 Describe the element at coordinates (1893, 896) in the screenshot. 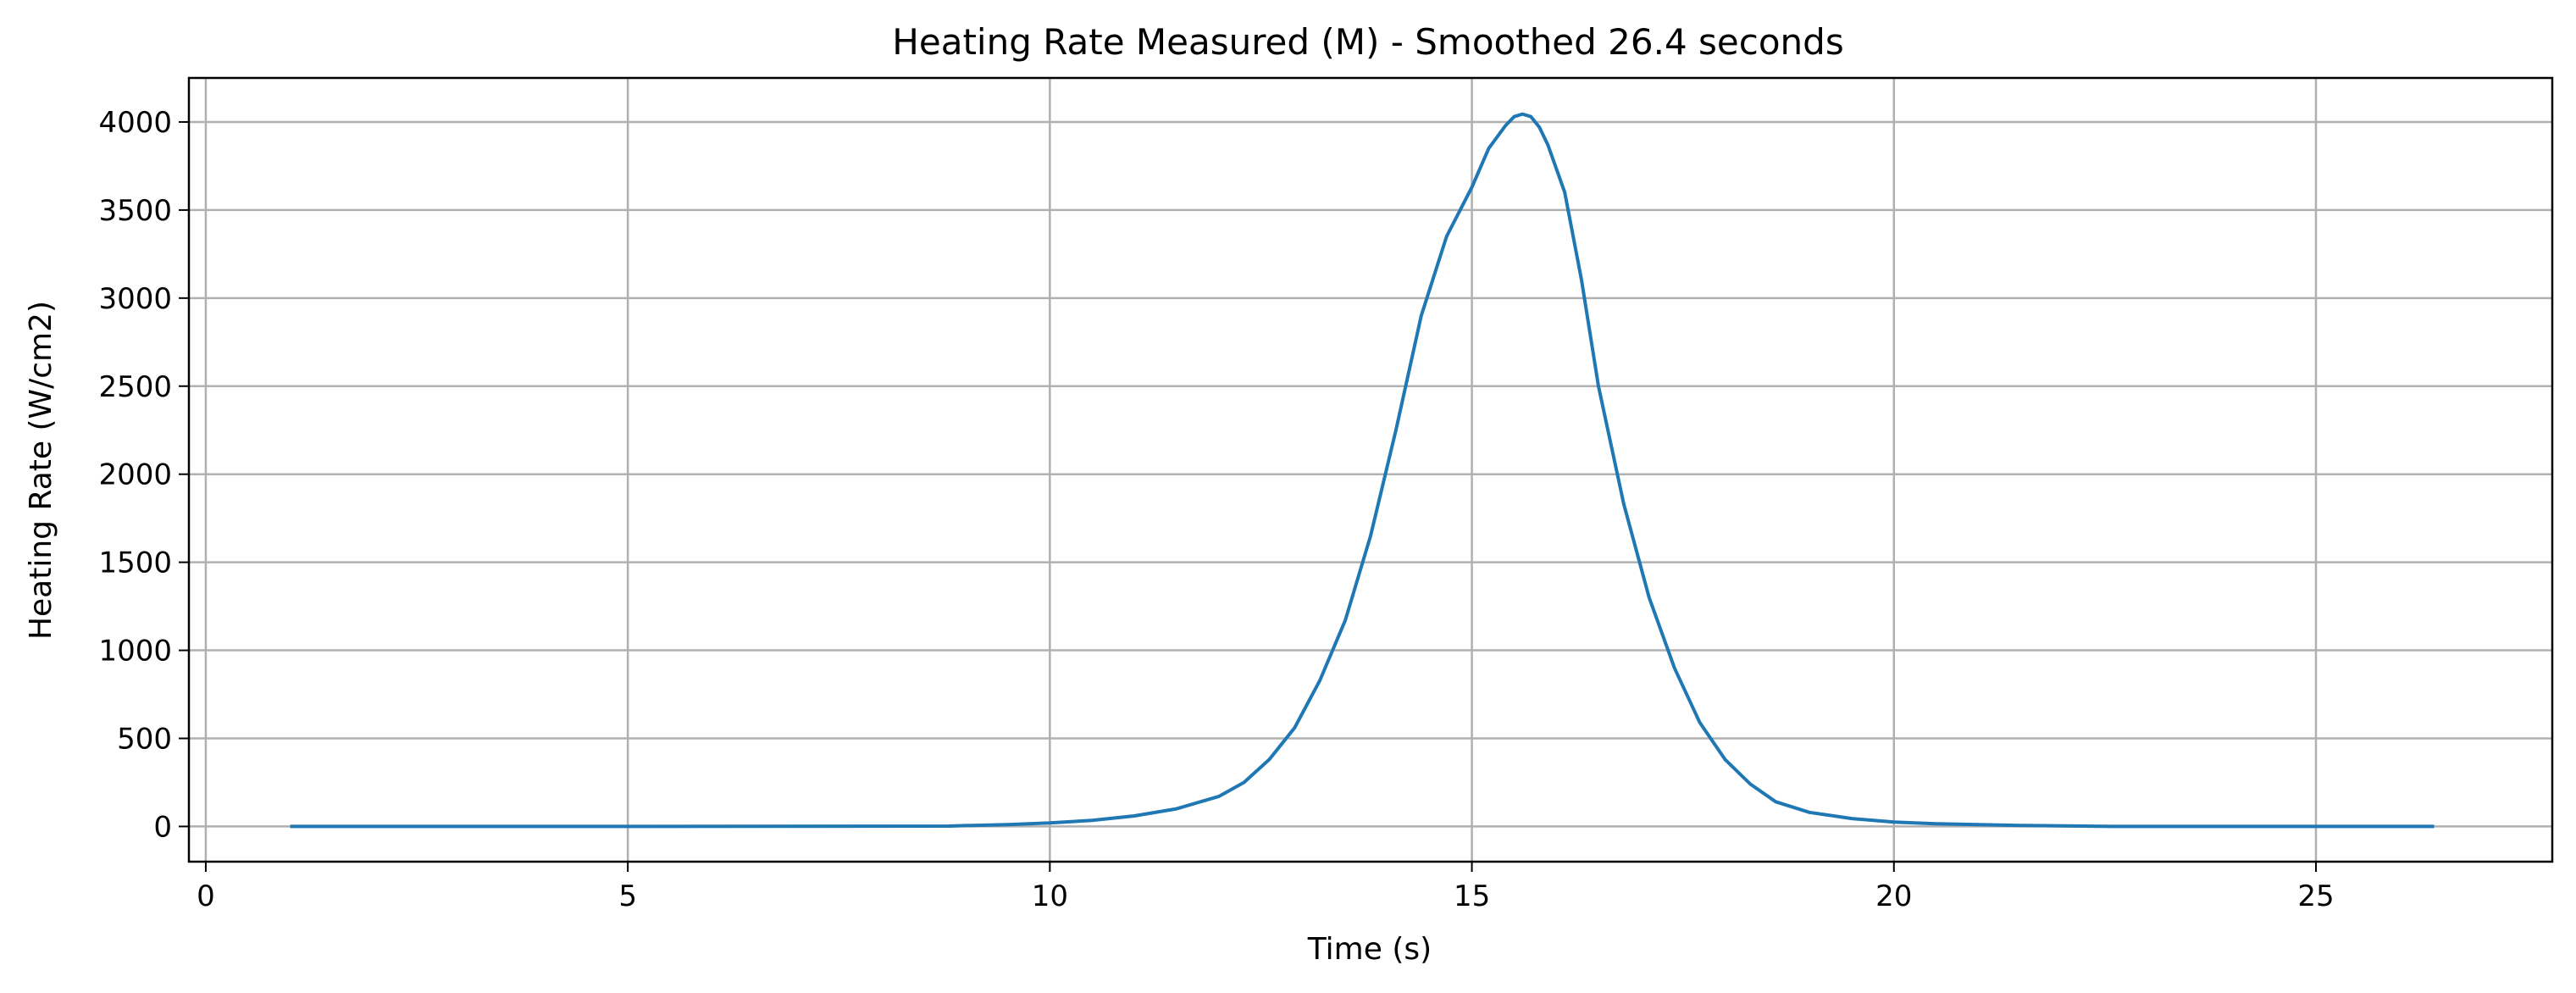

I see `x-tick-label: 20` at that location.